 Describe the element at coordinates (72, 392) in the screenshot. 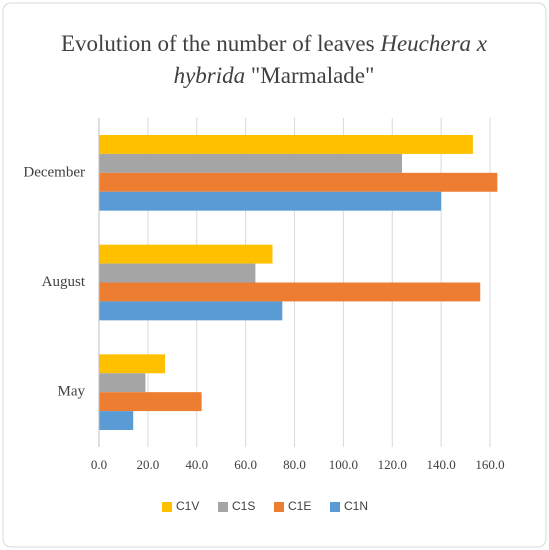

I see `y-tick-label: May` at that location.